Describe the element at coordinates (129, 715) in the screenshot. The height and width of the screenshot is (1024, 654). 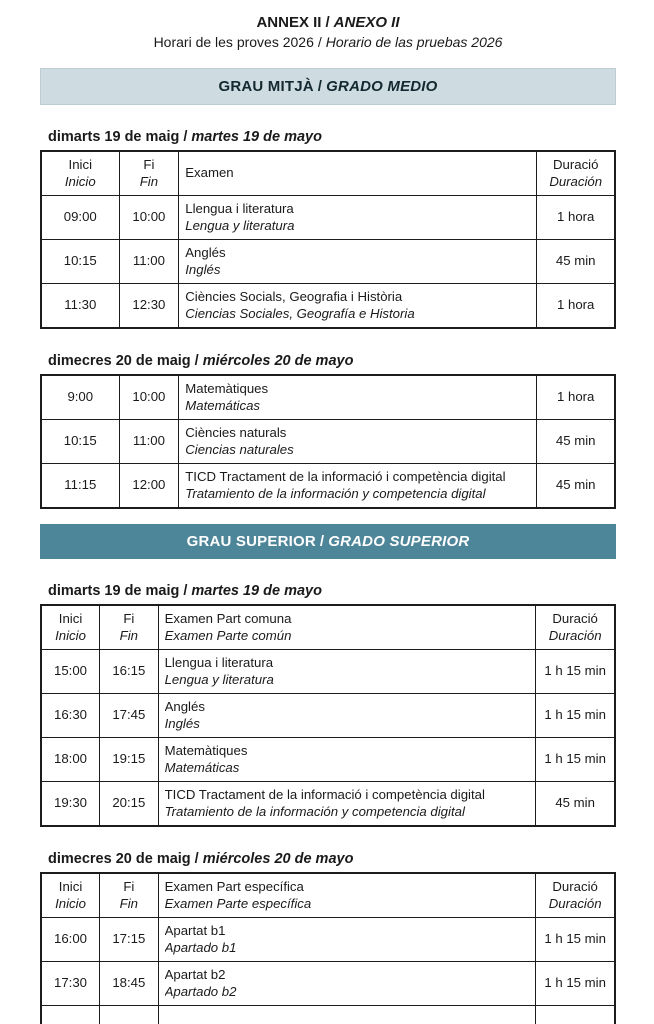
I see `time-end-cell: 17:45` at that location.